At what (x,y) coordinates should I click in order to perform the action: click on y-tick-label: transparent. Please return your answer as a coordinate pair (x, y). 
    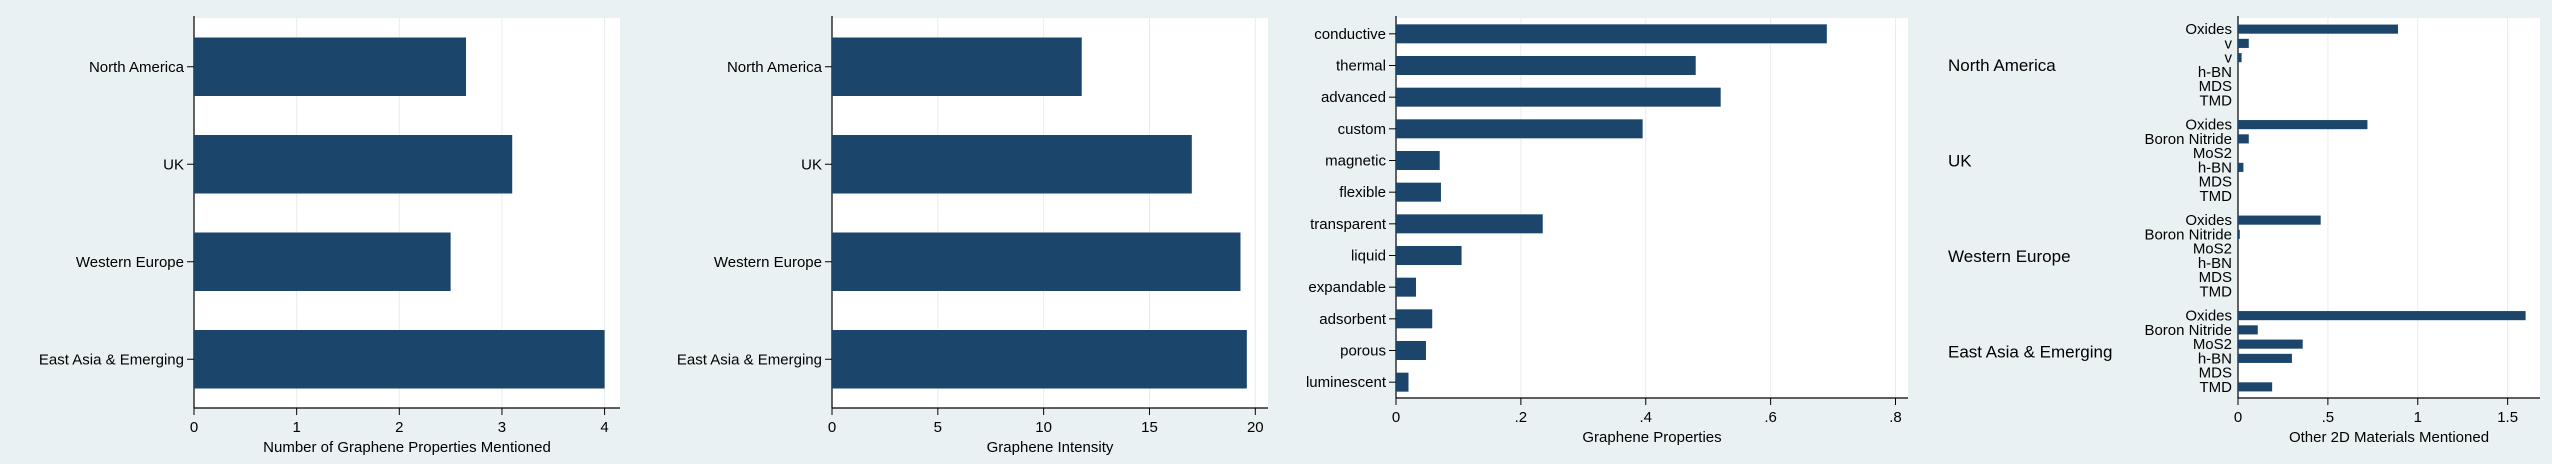
    Looking at the image, I should click on (1348, 224).